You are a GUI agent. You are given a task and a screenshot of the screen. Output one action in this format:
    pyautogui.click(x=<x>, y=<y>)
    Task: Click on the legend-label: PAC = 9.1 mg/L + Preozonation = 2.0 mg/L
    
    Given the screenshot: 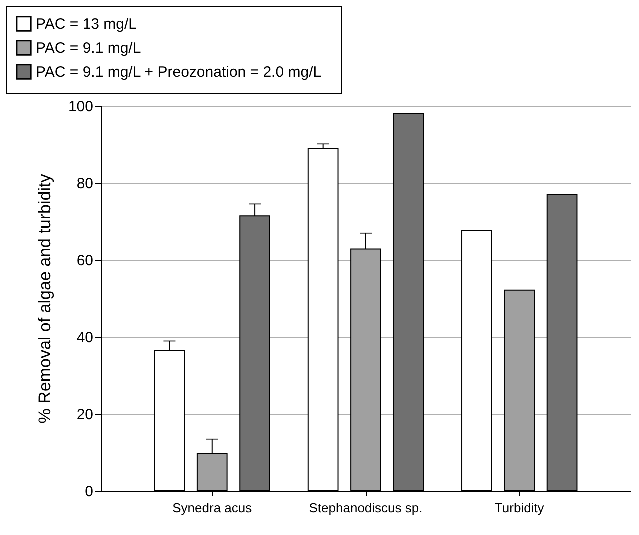 What is the action you would take?
    pyautogui.click(x=179, y=72)
    